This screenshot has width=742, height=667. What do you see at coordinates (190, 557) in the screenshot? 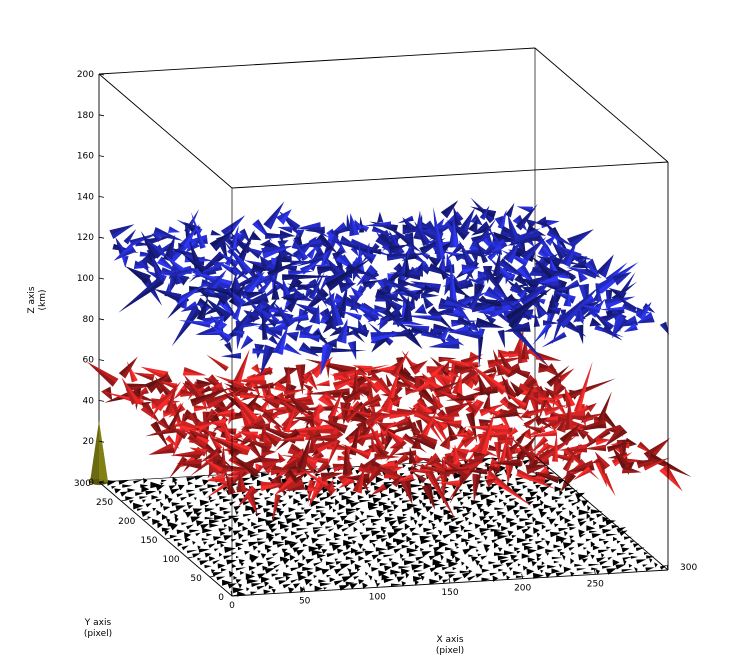
I see `y-tick` at bounding box center [190, 557].